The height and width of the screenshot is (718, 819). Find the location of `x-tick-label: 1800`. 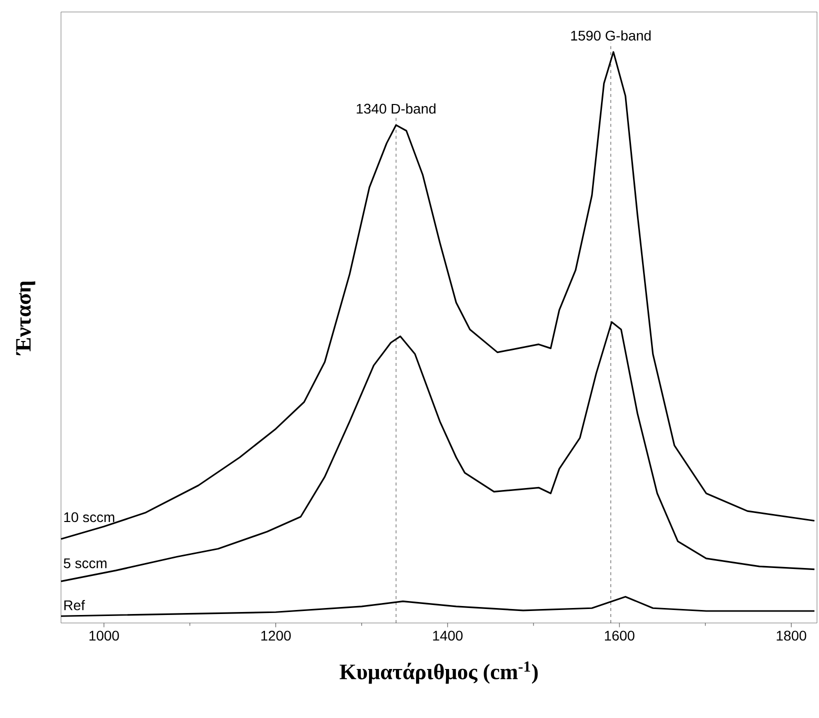

x-tick-label: 1800 is located at coordinates (791, 635).